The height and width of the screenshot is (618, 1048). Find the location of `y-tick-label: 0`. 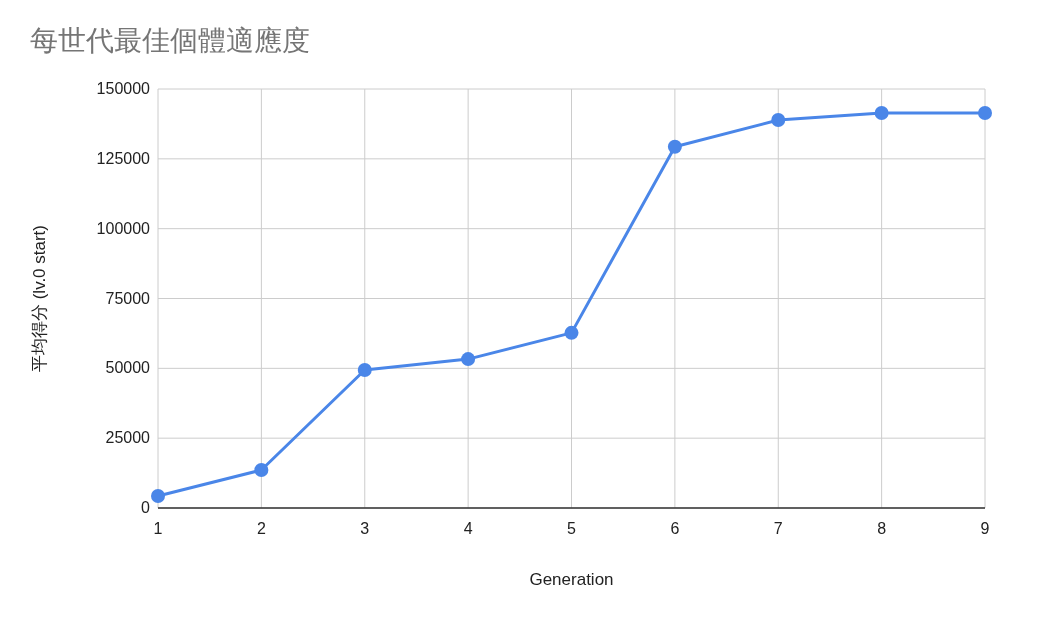

y-tick-label: 0 is located at coordinates (146, 507).